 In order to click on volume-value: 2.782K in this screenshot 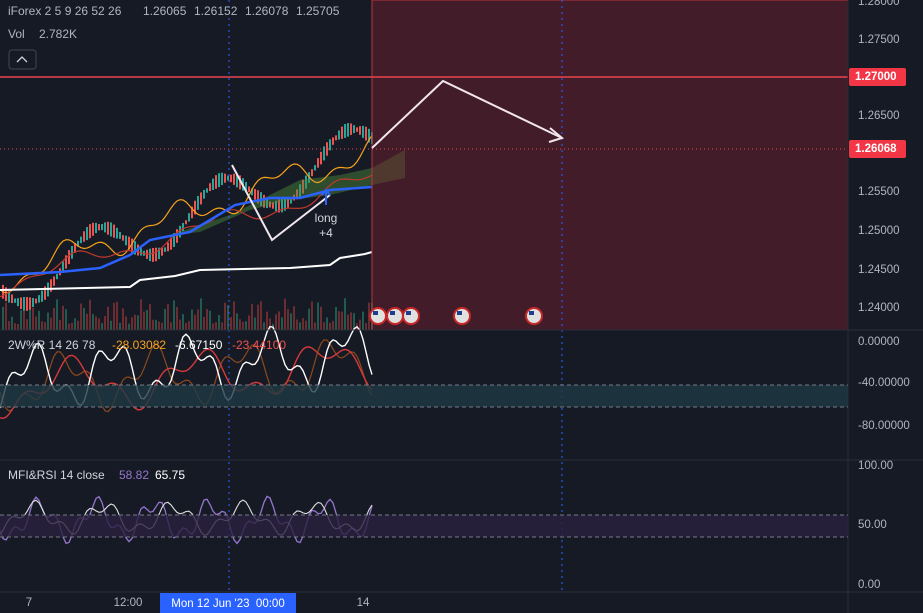, I will do `click(58, 34)`.